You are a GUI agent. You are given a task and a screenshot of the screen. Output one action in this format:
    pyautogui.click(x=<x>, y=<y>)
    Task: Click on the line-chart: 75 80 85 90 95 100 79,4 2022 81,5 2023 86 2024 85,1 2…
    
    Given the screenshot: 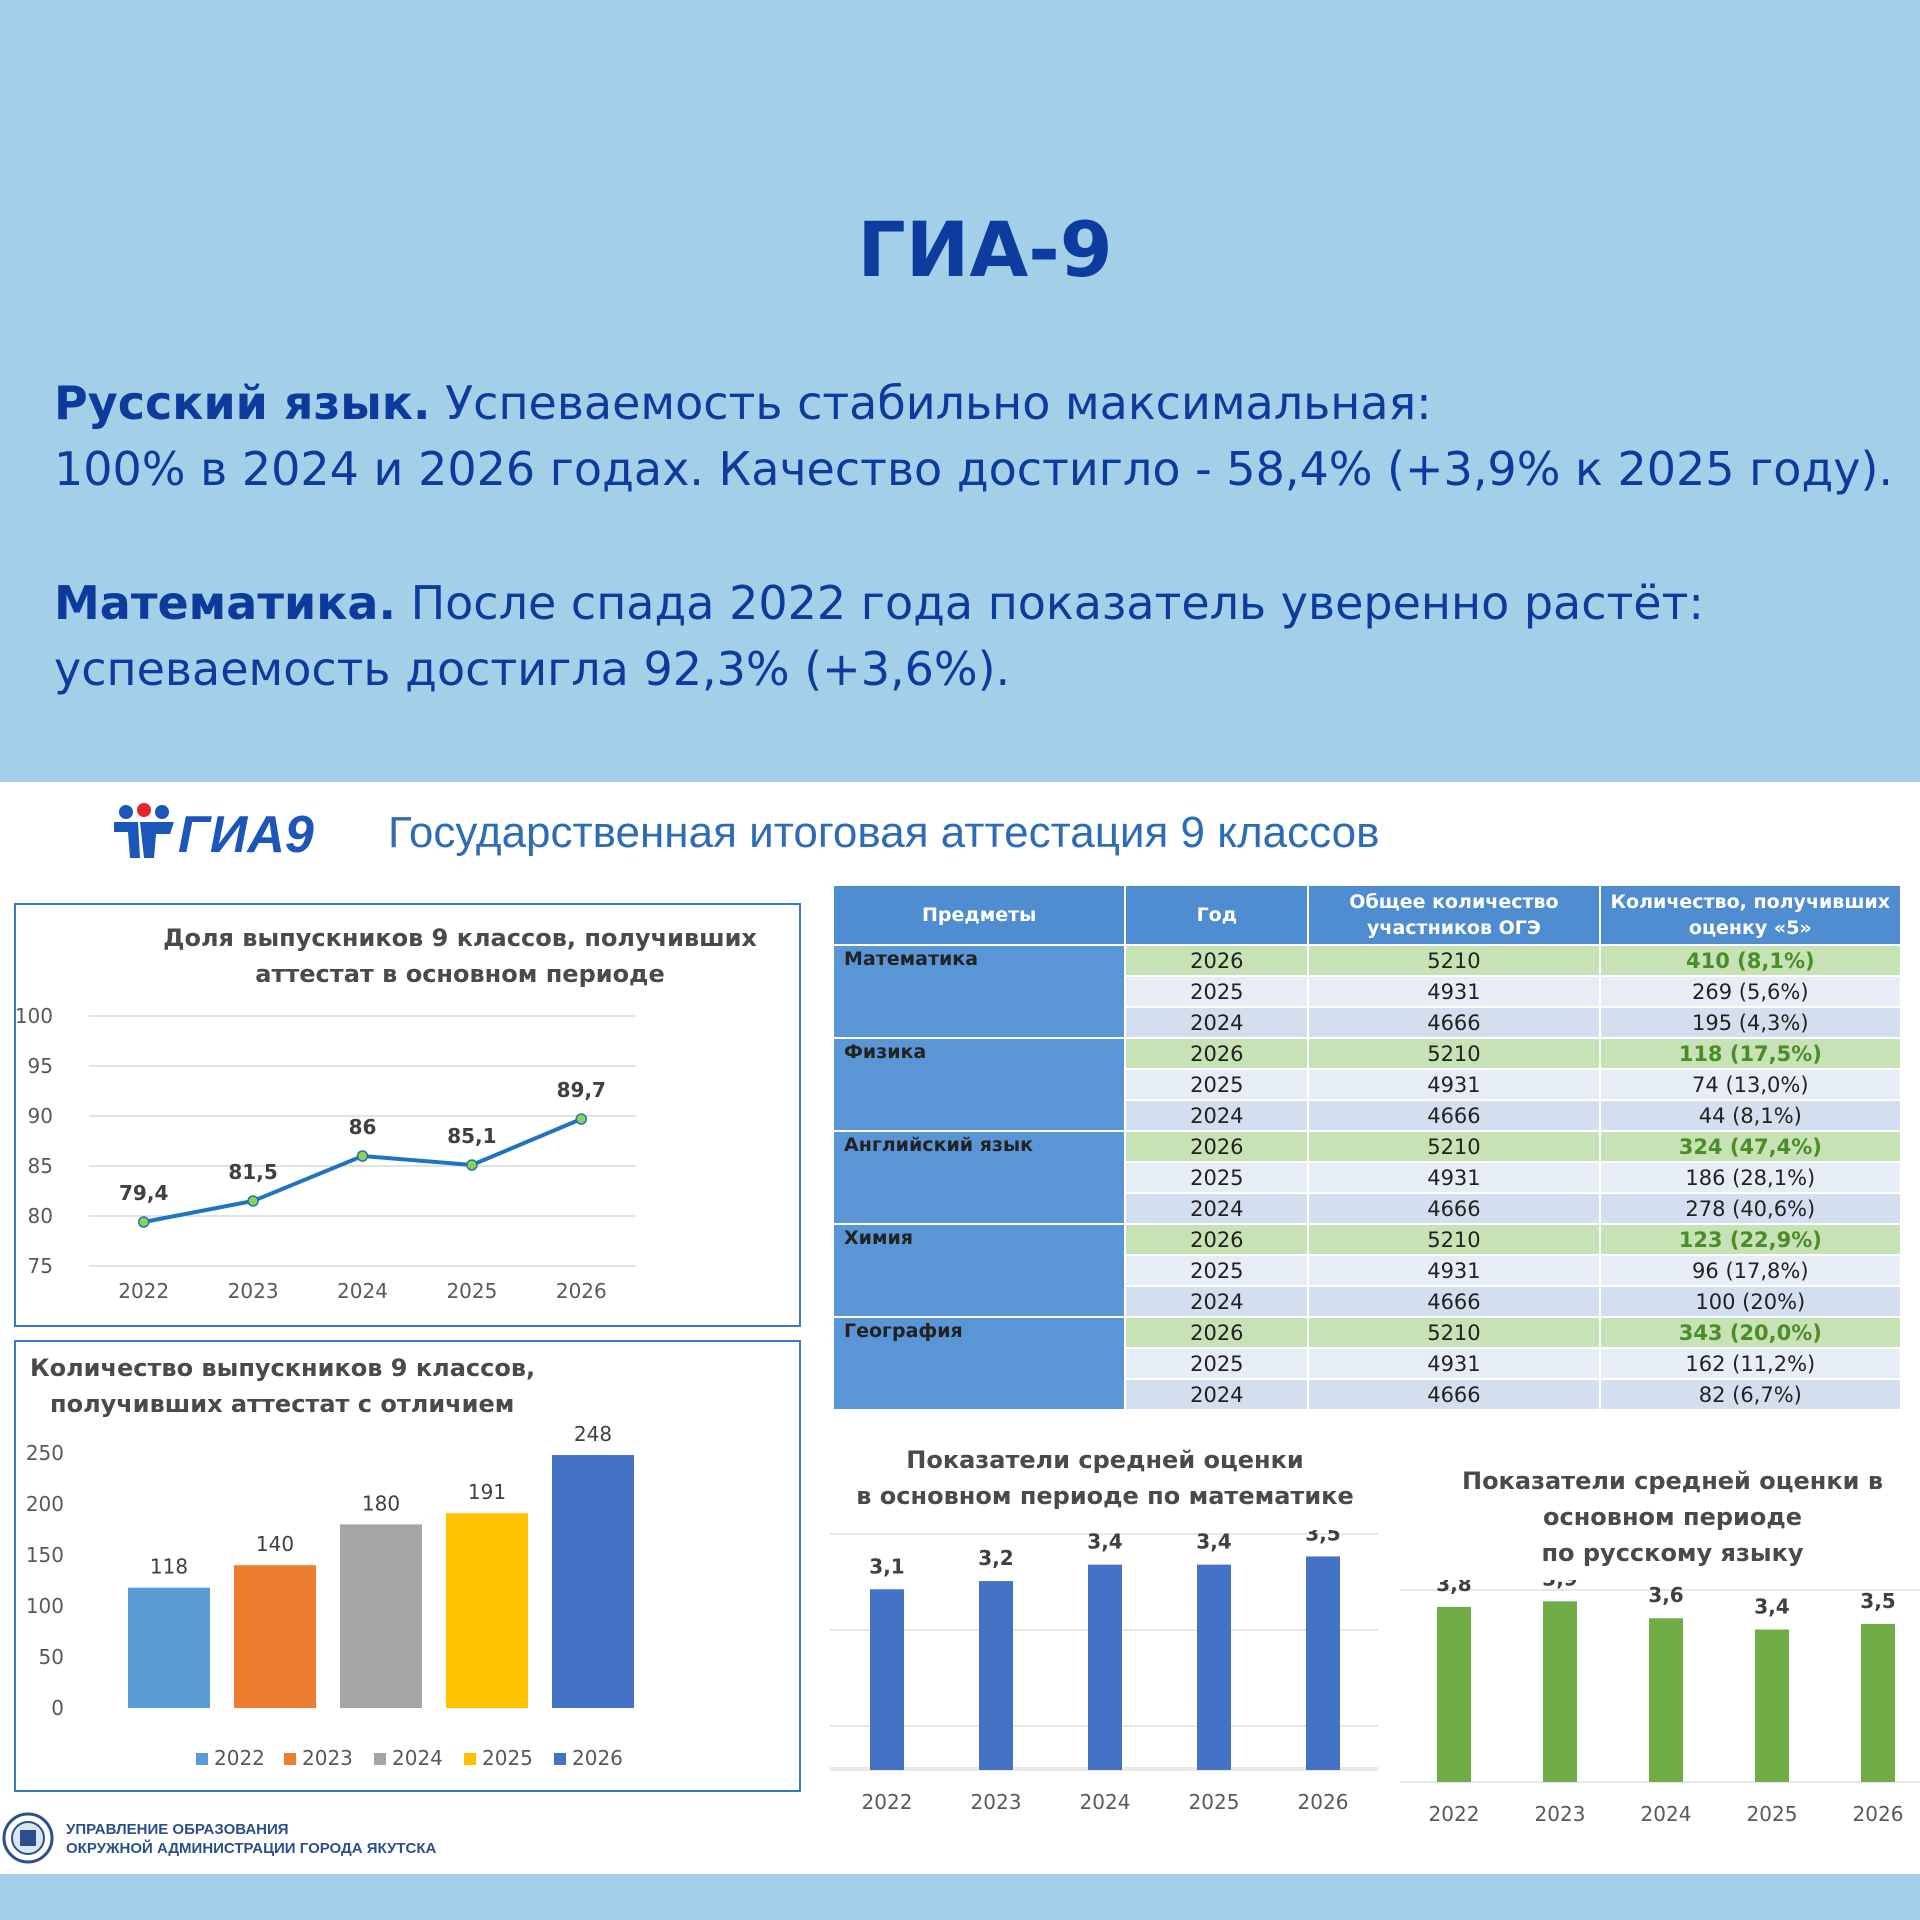 What is the action you would take?
    pyautogui.click(x=326, y=1153)
    